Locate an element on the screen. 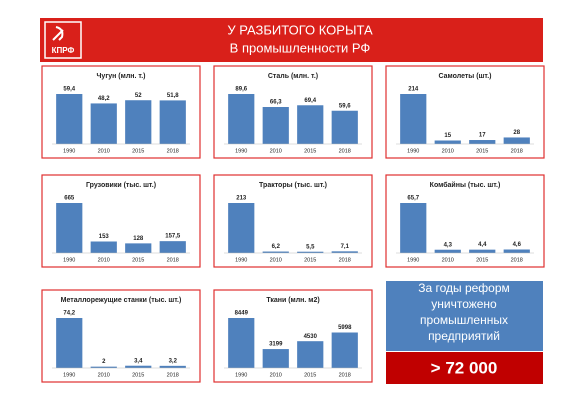 The height and width of the screenshot is (406, 576). logo-emblem is located at coordinates (58, 33).